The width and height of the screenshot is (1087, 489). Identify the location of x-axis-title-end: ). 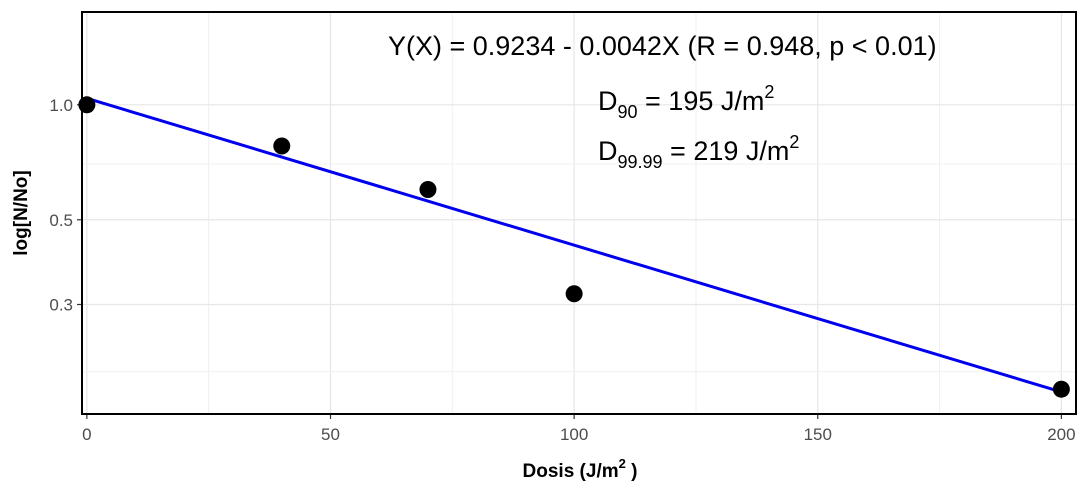
(632, 471).